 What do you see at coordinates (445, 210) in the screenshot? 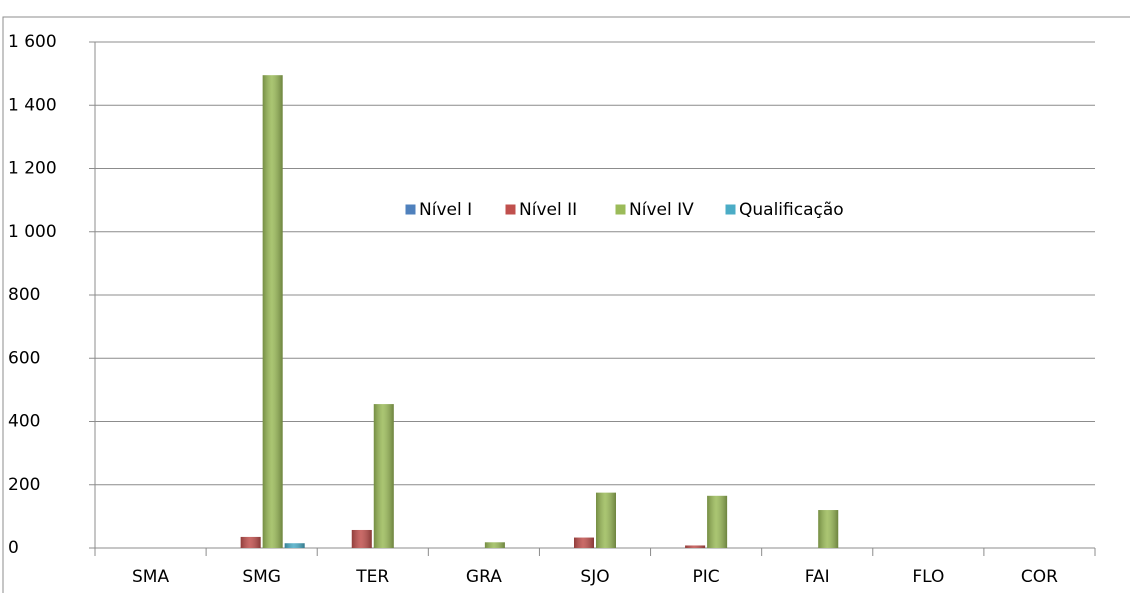
I see `legend-label: Nível I` at bounding box center [445, 210].